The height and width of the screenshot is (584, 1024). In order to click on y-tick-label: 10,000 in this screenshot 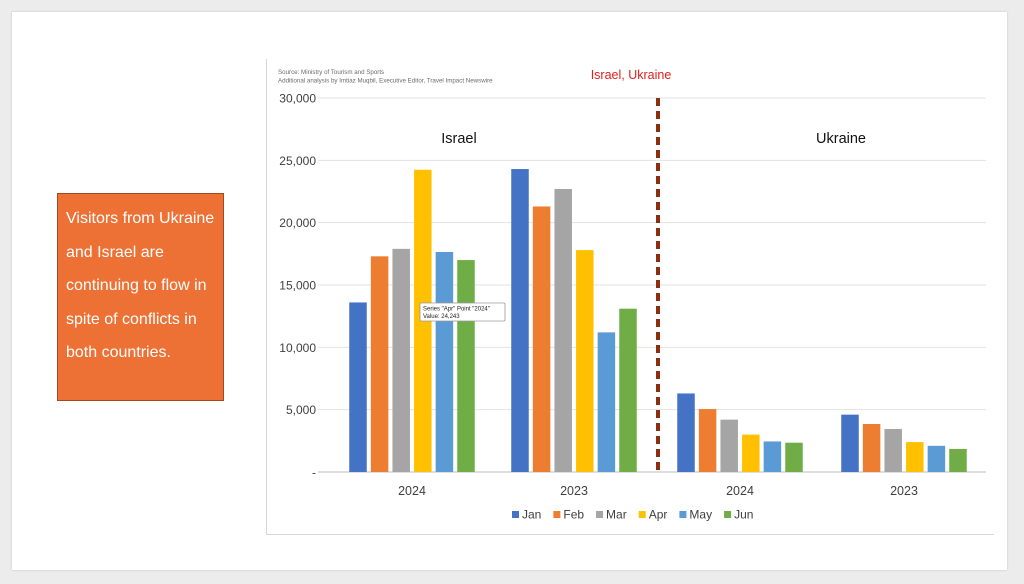, I will do `click(297, 348)`.